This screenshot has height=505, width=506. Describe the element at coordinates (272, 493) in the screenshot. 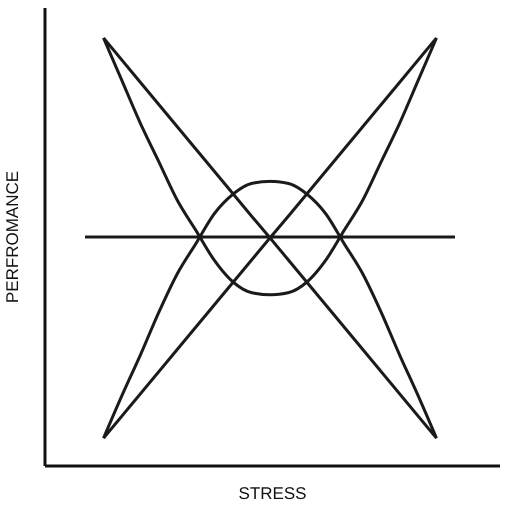

I see `x-axis-title: STRESS` at that location.